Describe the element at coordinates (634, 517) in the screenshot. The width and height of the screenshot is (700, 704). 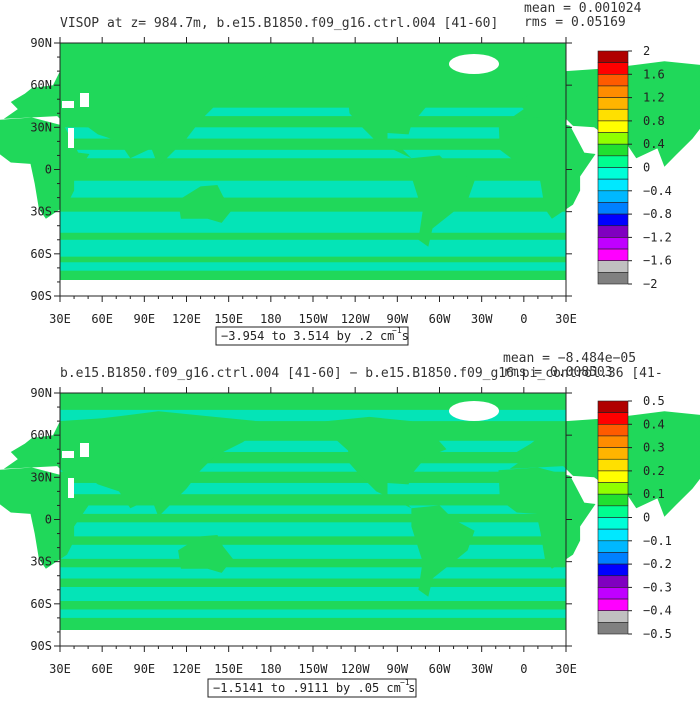
I see `colorbar: 0.5 0.4 0.3 0.2 0.1 0 −0.1 −0.2 −0.3 −0.4 −0.5` at that location.